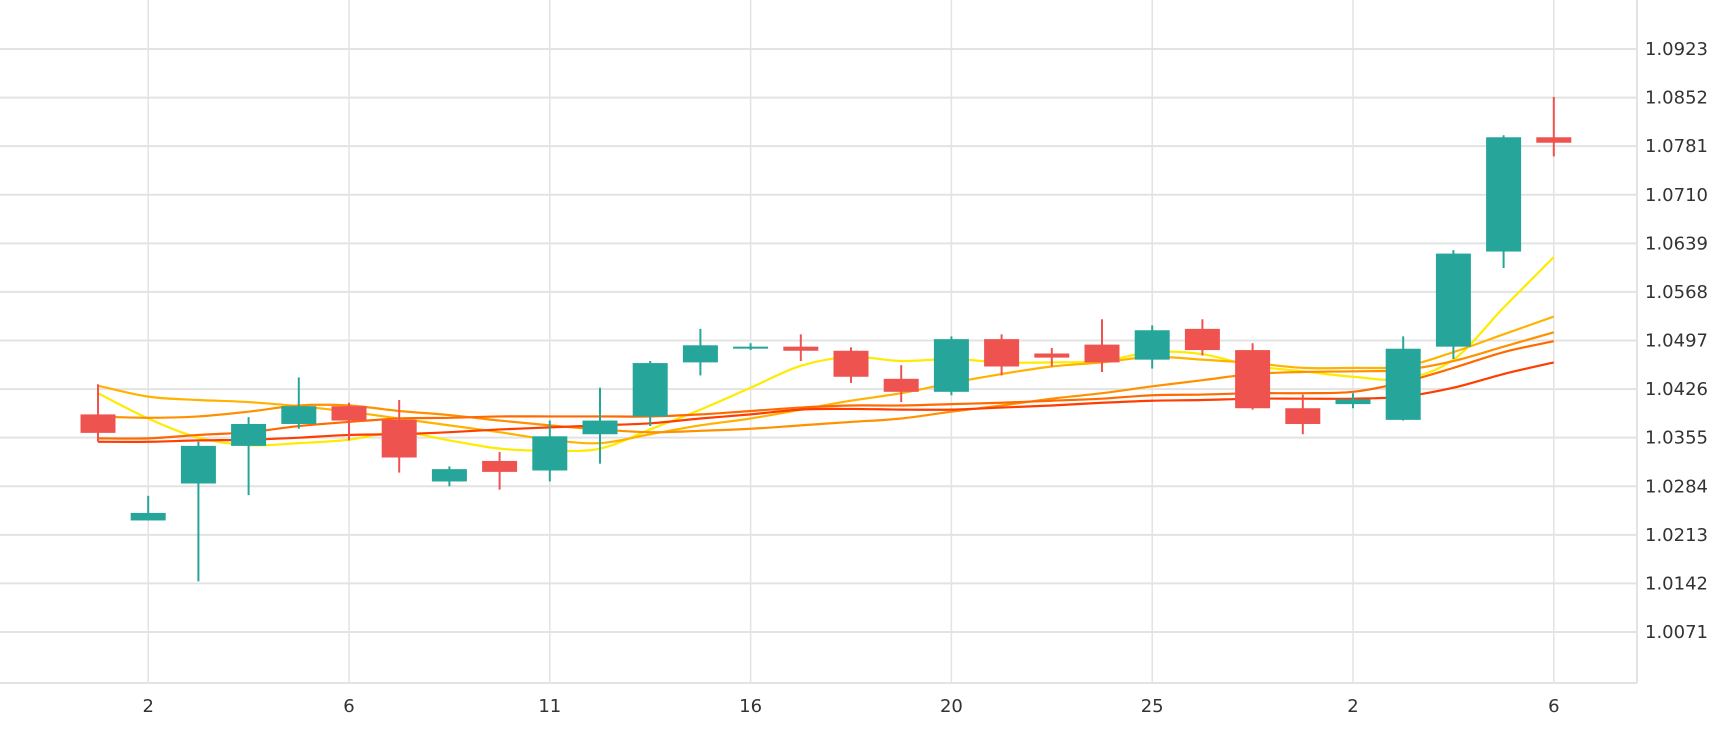 This screenshot has width=1730, height=730. I want to click on ma-orange-red-line, so click(826, 390).